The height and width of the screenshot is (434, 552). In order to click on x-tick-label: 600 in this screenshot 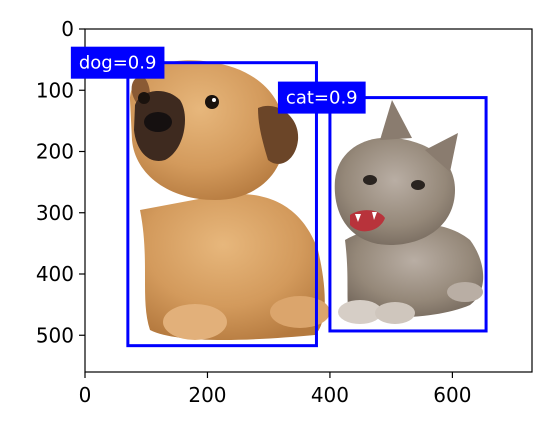, I will do `click(452, 395)`.